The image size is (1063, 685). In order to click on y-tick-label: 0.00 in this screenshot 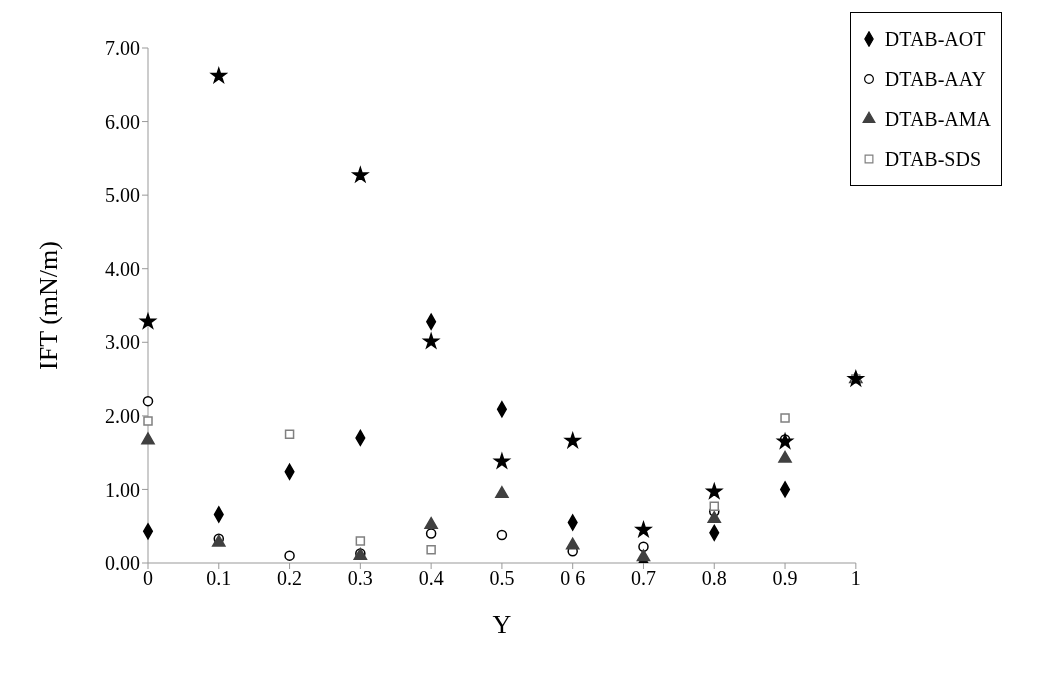, I will do `click(122, 563)`.